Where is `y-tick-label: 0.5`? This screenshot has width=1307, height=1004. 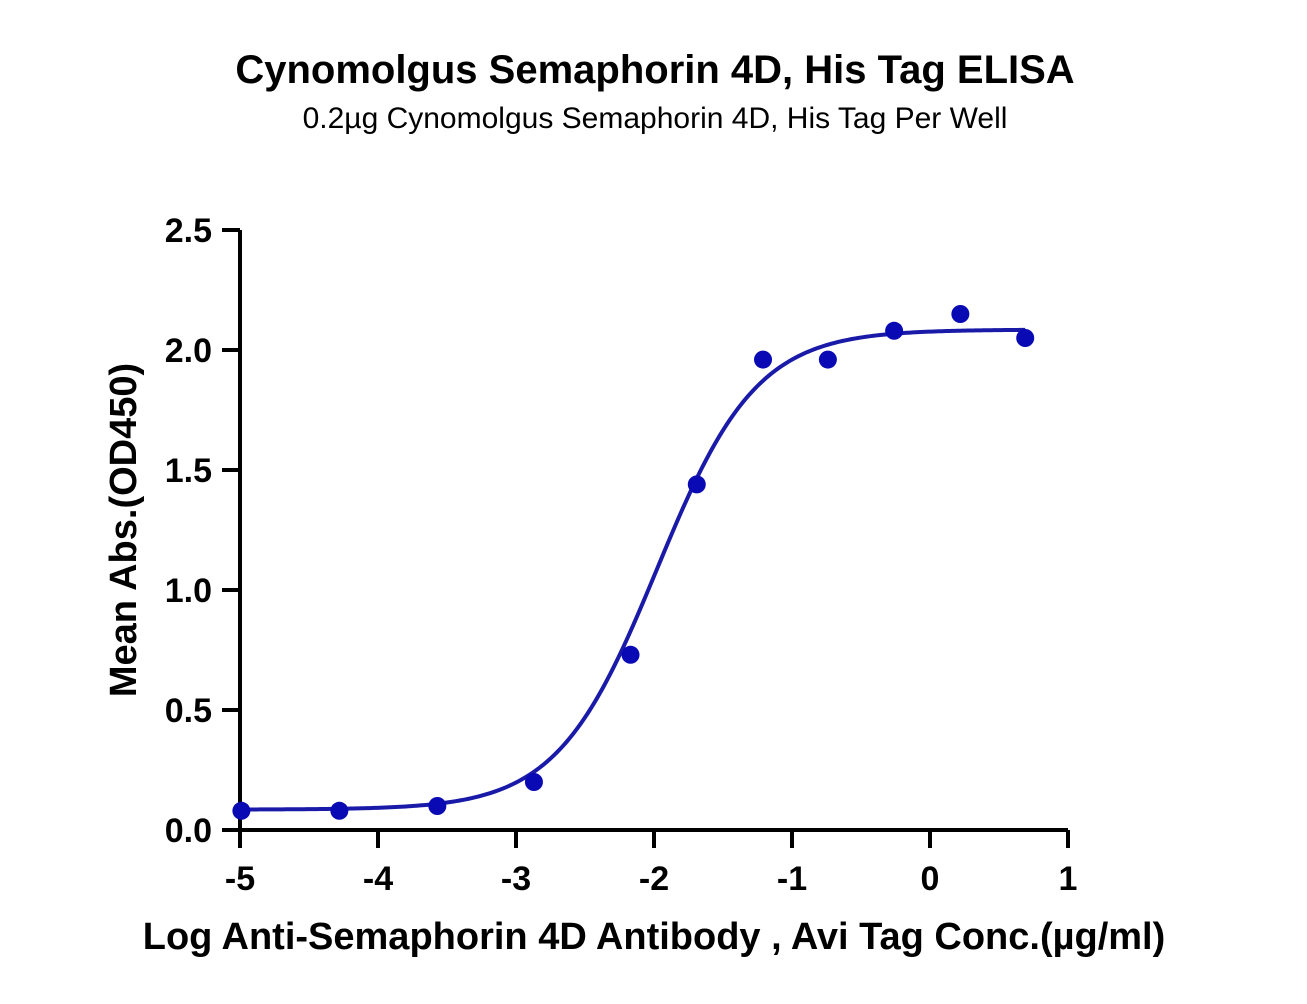
y-tick-label: 0.5 is located at coordinates (188, 711).